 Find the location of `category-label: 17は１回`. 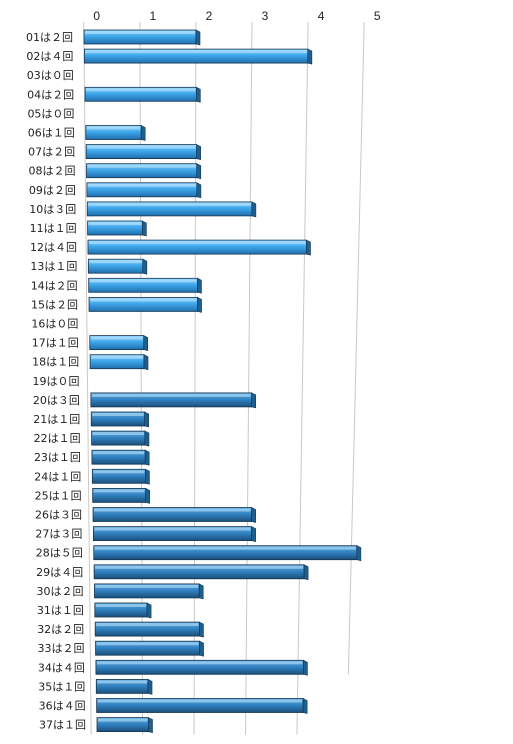

category-label: 17は１回 is located at coordinates (55, 343).